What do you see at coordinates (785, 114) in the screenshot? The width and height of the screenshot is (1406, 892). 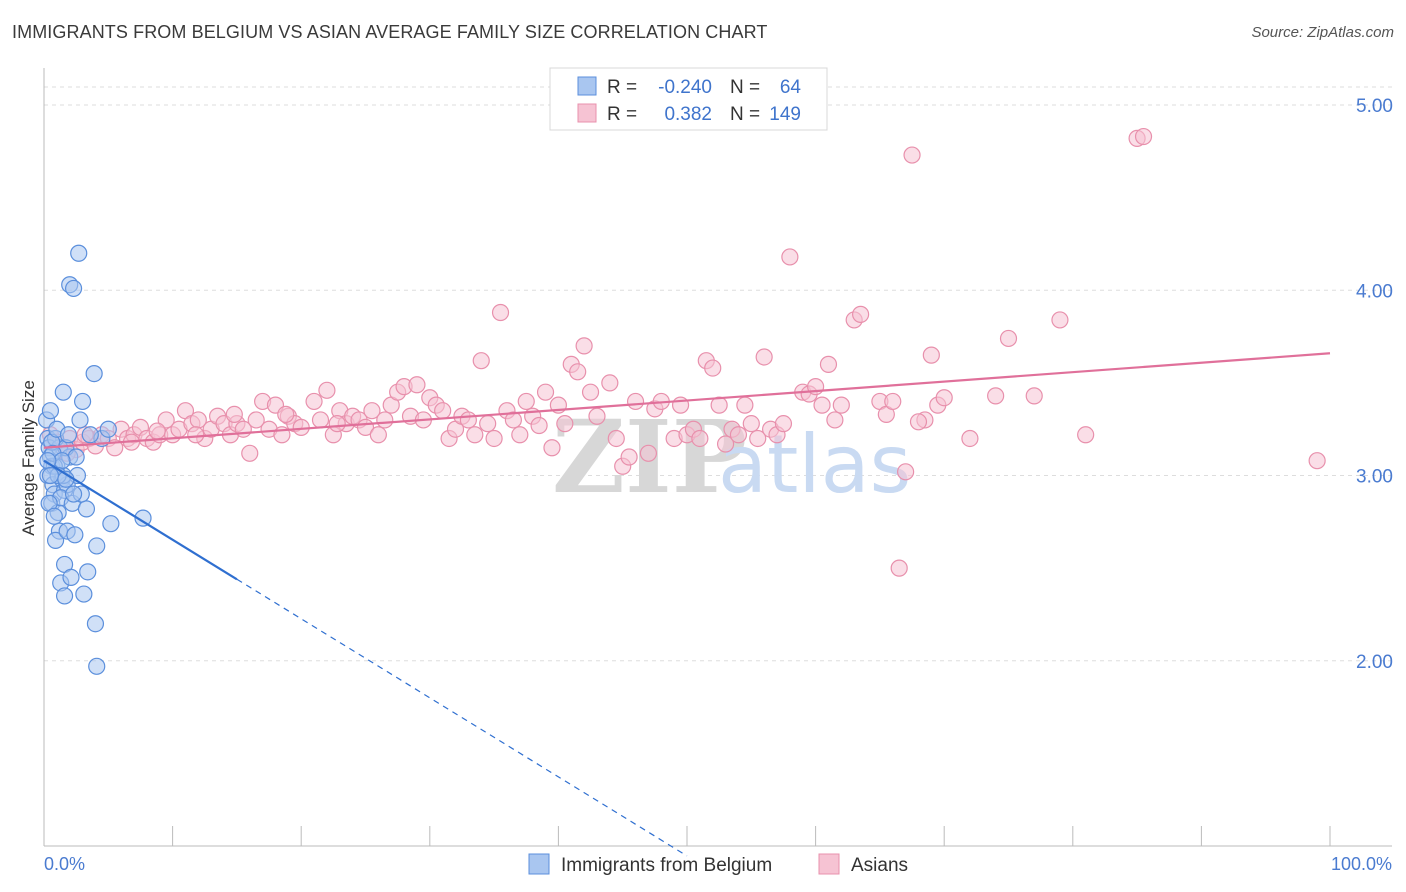 I see `legend-n-value-1: 149` at bounding box center [785, 114].